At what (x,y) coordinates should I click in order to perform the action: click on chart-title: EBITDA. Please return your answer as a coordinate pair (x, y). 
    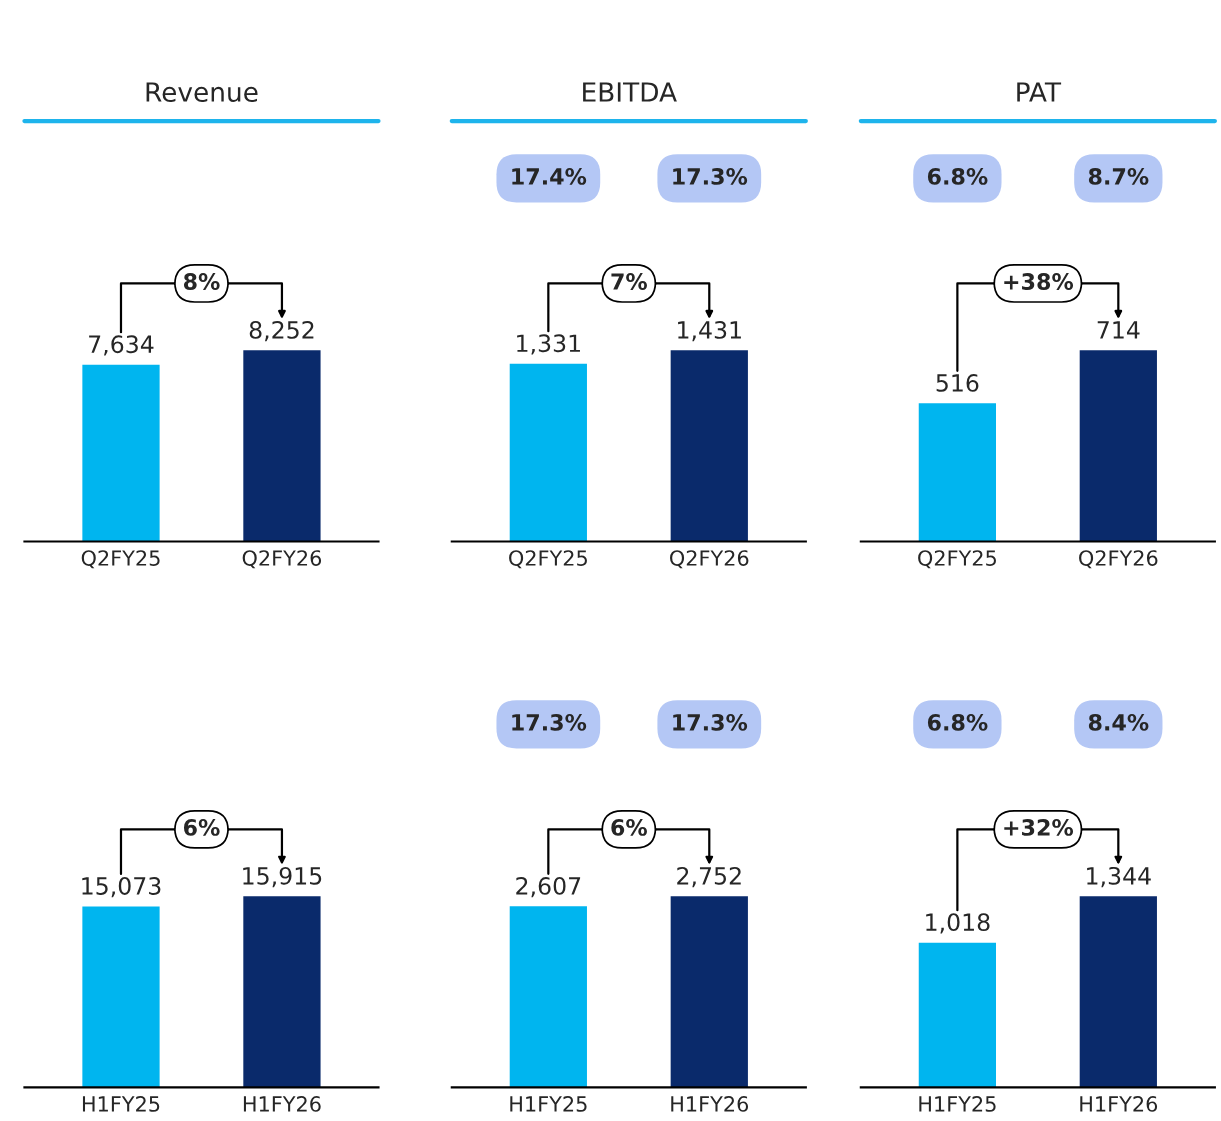
    Looking at the image, I should click on (630, 92).